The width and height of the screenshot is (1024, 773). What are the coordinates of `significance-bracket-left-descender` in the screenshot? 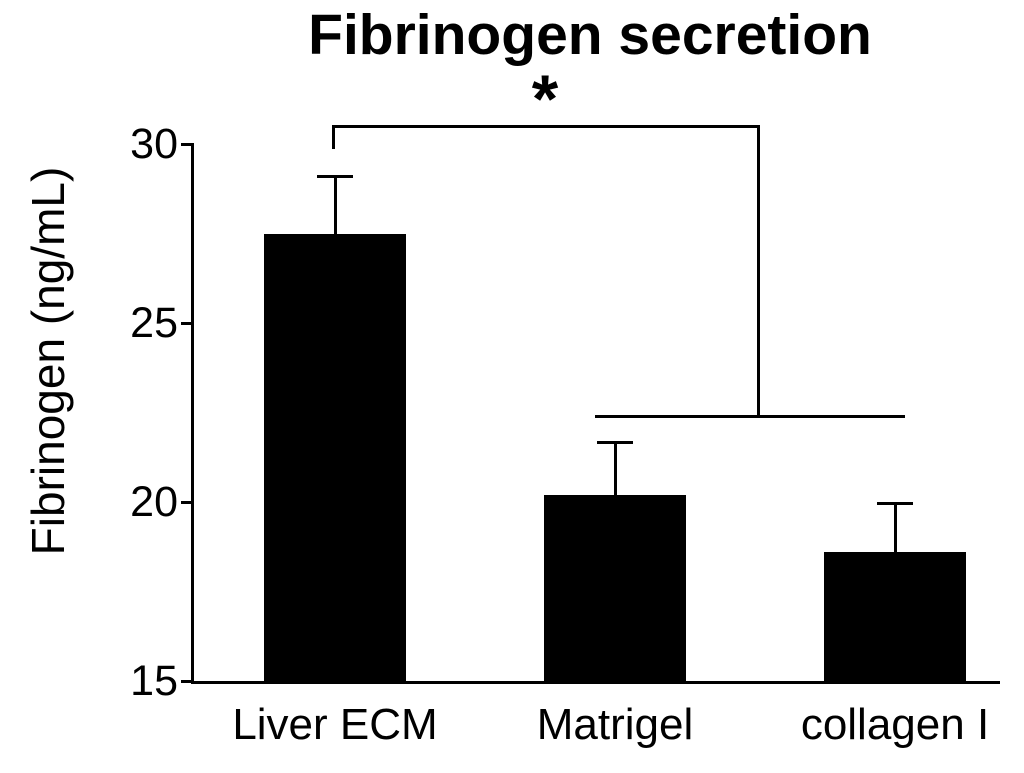 It's located at (333, 137).